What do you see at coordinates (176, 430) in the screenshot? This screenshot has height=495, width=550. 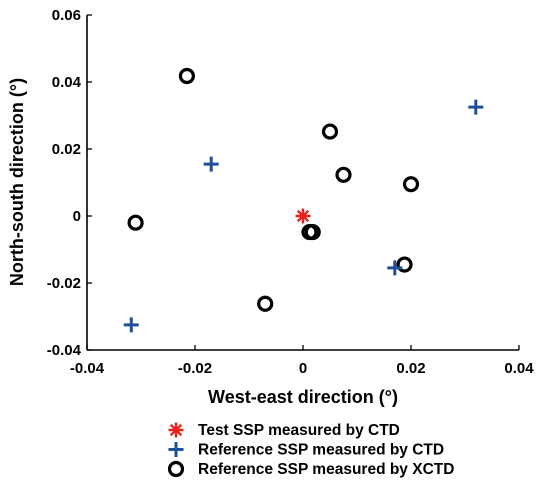 I see `legend-asterisk-icon` at bounding box center [176, 430].